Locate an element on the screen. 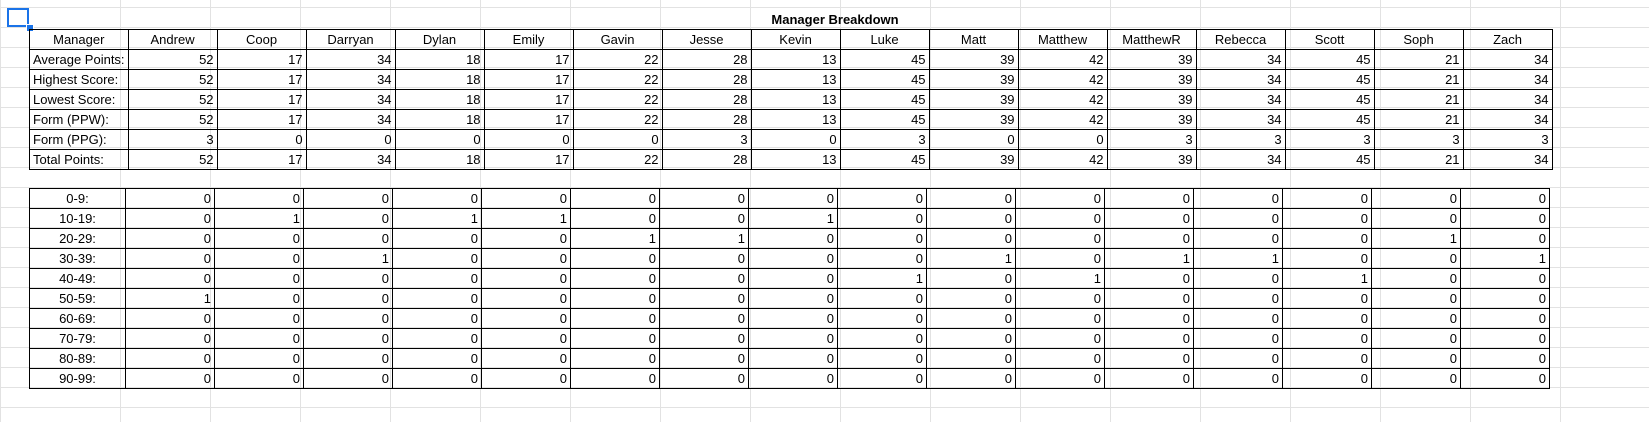 Image resolution: width=1649 pixels, height=422 pixels. selected-cell is located at coordinates (18, 17).